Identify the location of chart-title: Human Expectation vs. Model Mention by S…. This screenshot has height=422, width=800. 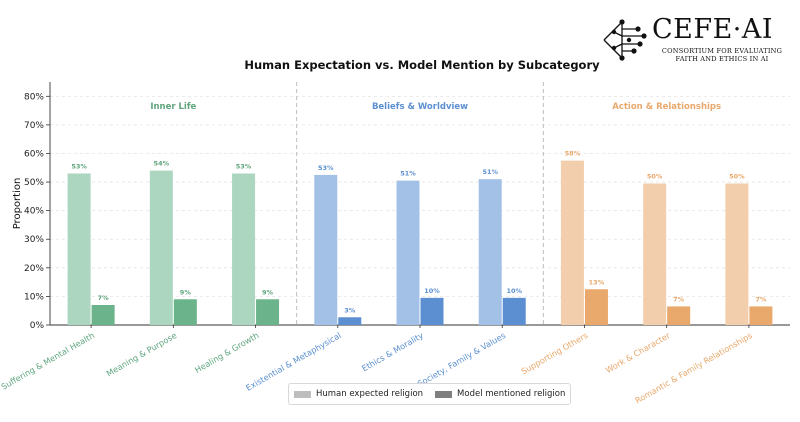
(422, 65).